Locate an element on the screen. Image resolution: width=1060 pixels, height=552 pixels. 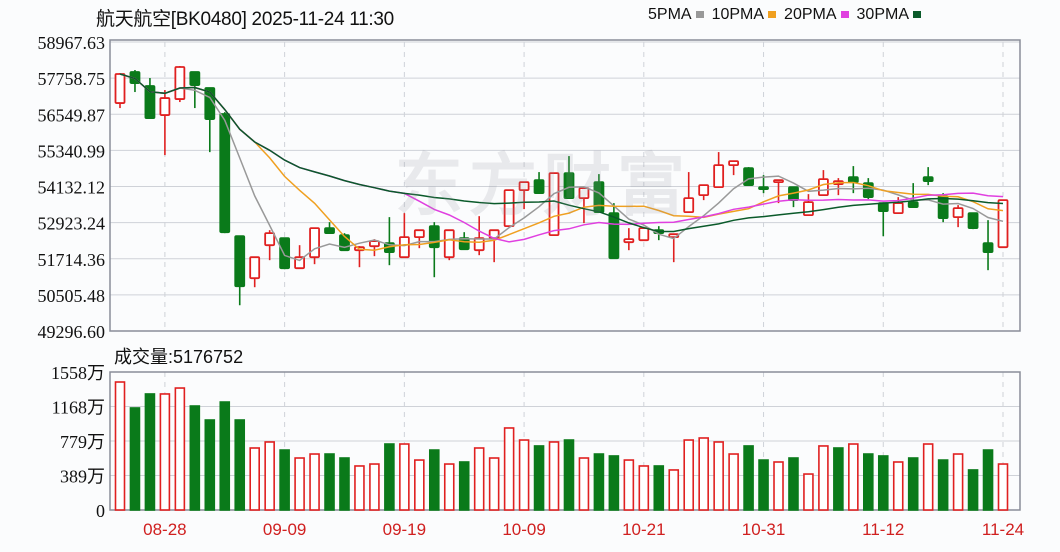
date-tick-label: 11-12 is located at coordinates (883, 529).